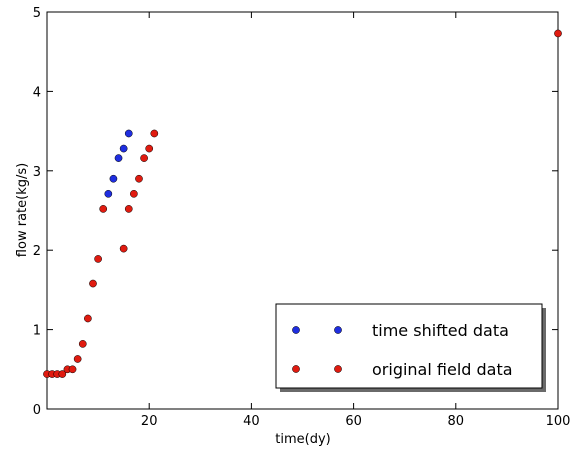 The height and width of the screenshot is (451, 581). Describe the element at coordinates (442, 369) in the screenshot. I see `legend-label: original field data` at that location.